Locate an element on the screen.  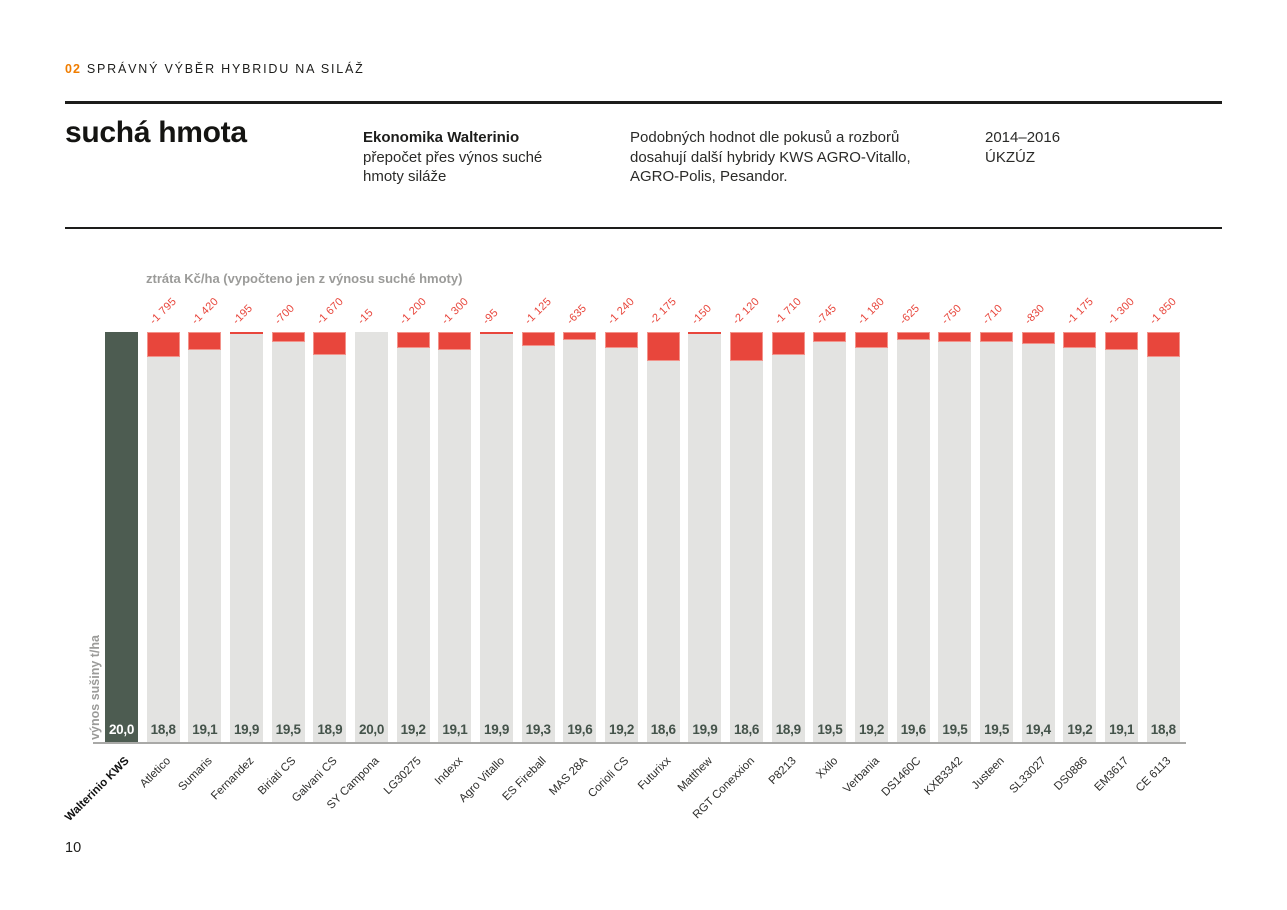
category-label: Indexx is located at coordinates (449, 771).